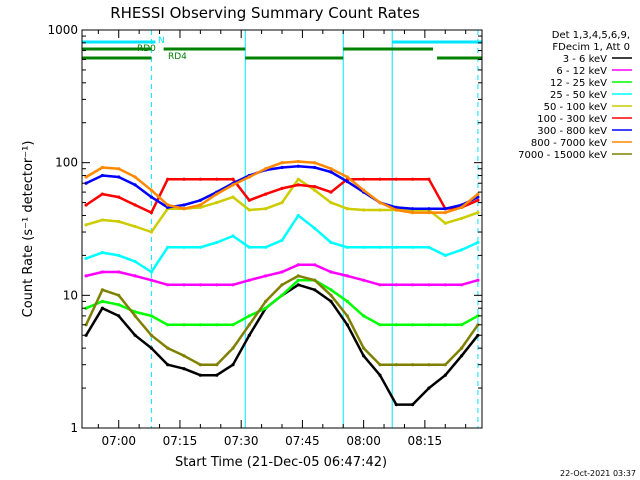  What do you see at coordinates (74, 428) in the screenshot?
I see `y-tick-label-1: 1` at bounding box center [74, 428].